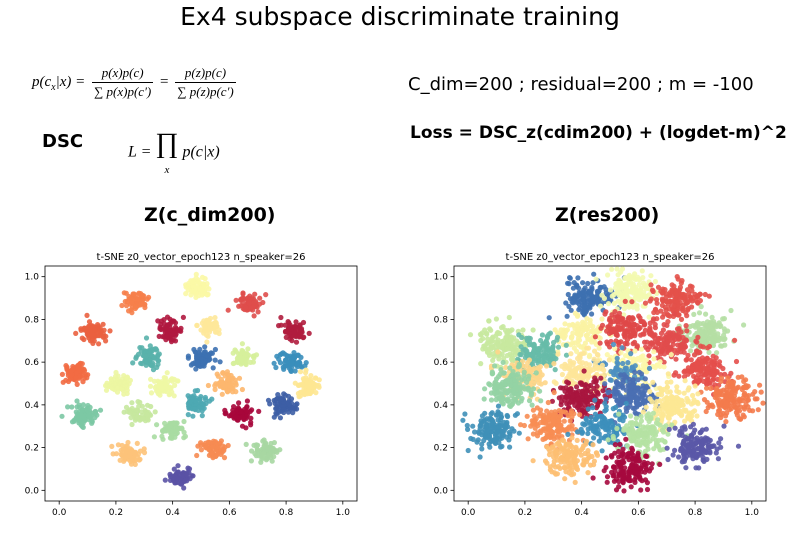 This screenshot has height=533, width=800. What do you see at coordinates (32, 320) in the screenshot?
I see `plot-1-ytick-label: 0.8` at bounding box center [32, 320].